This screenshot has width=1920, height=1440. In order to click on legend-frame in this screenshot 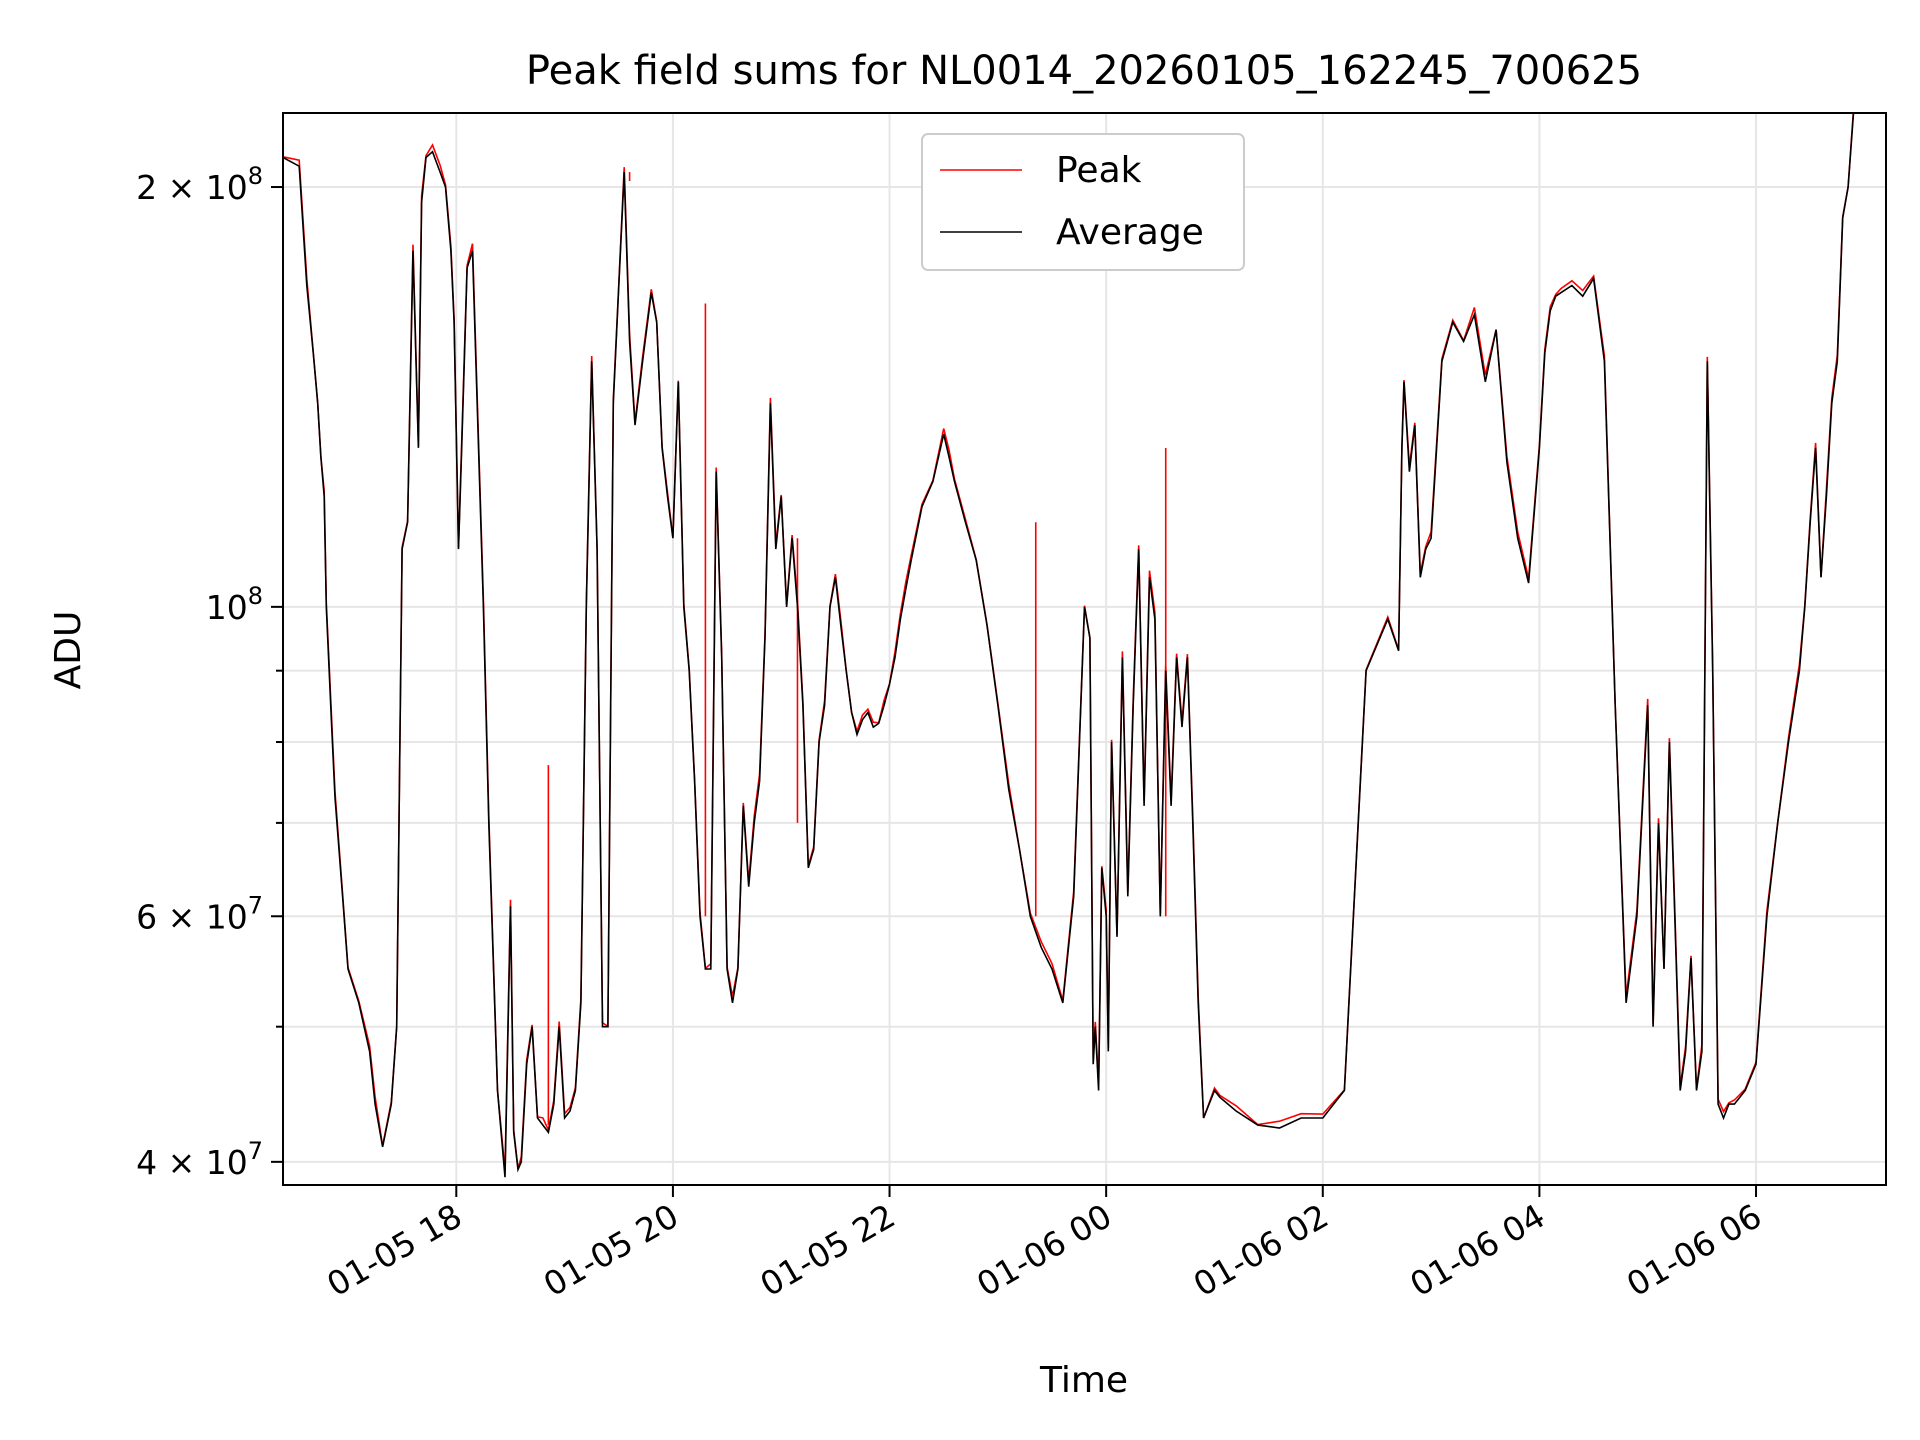, I will do `click(1083, 202)`.